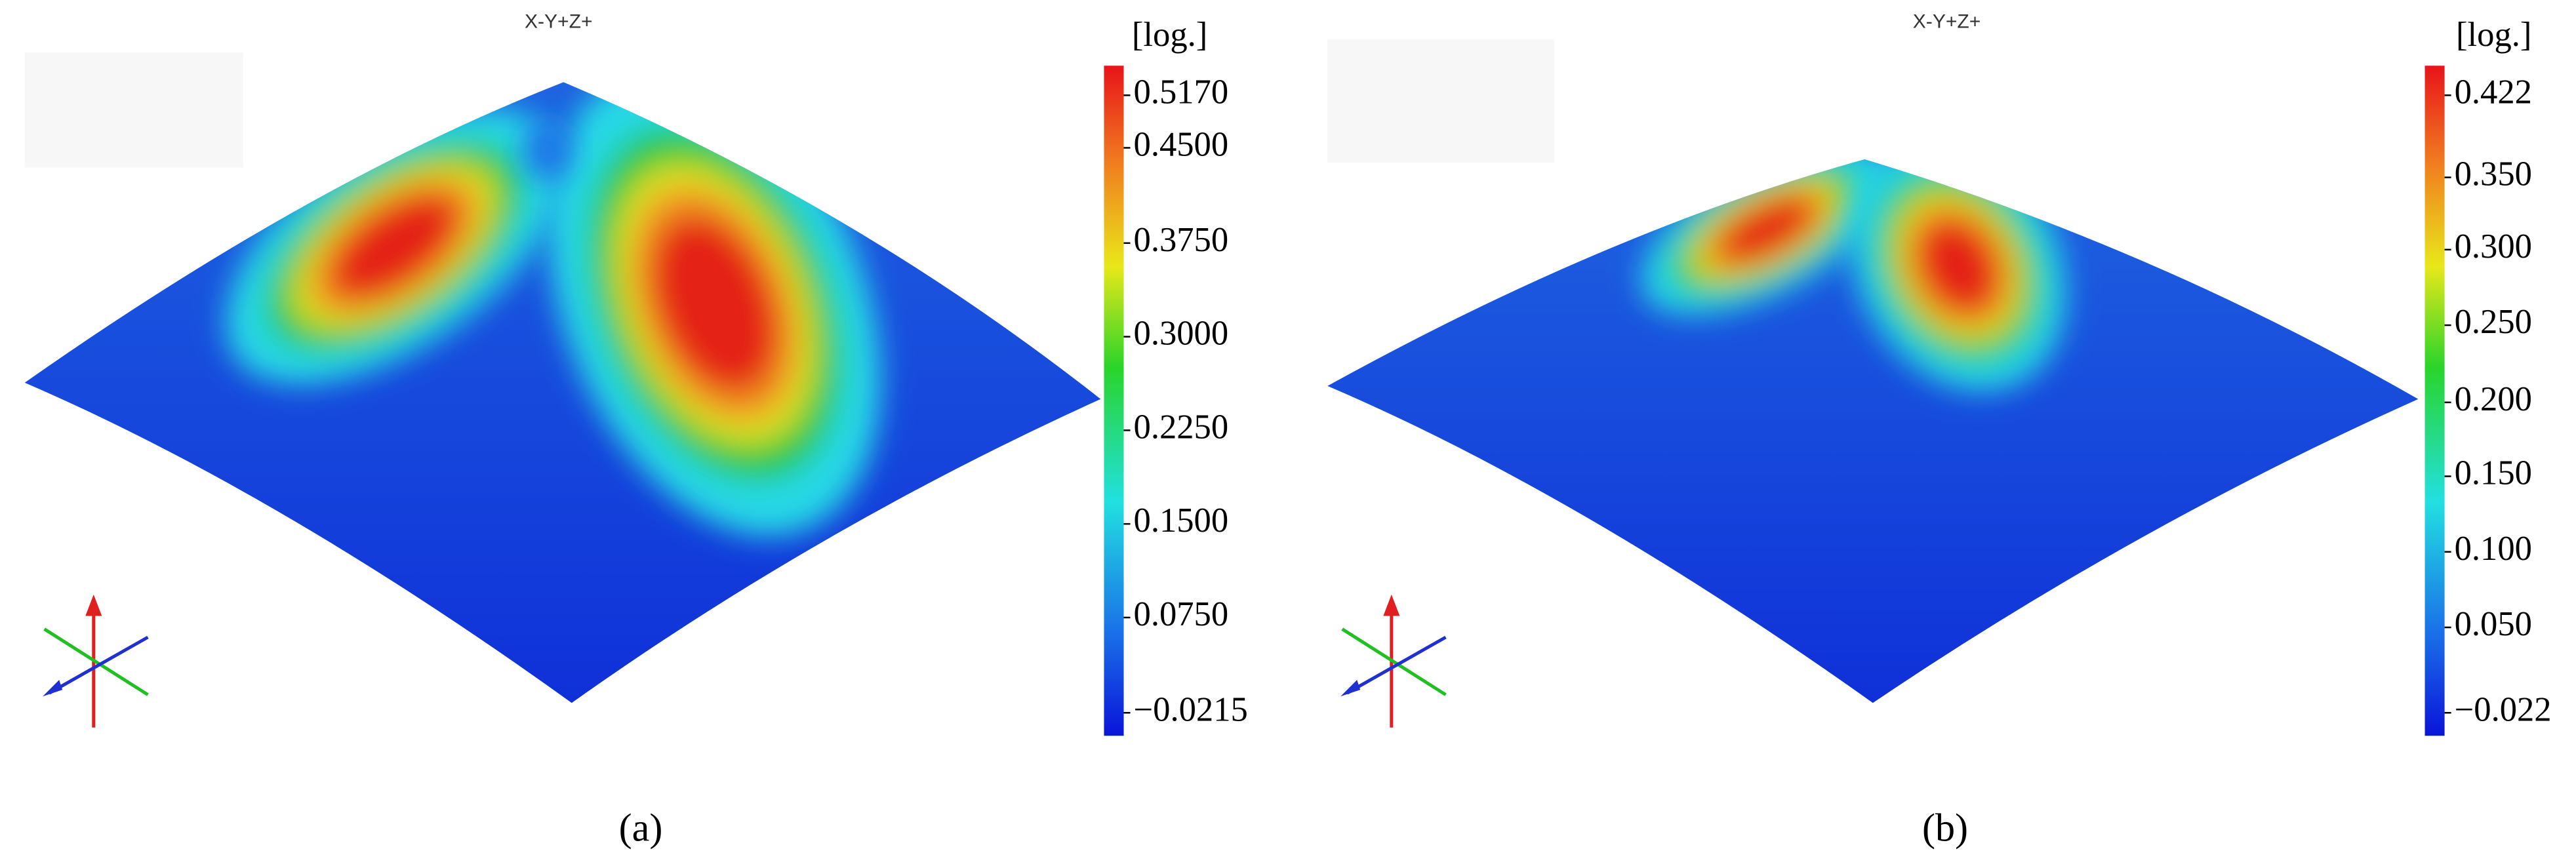 The height and width of the screenshot is (868, 2576). I want to click on colorbar-tick-label: 0.4500, so click(1181, 145).